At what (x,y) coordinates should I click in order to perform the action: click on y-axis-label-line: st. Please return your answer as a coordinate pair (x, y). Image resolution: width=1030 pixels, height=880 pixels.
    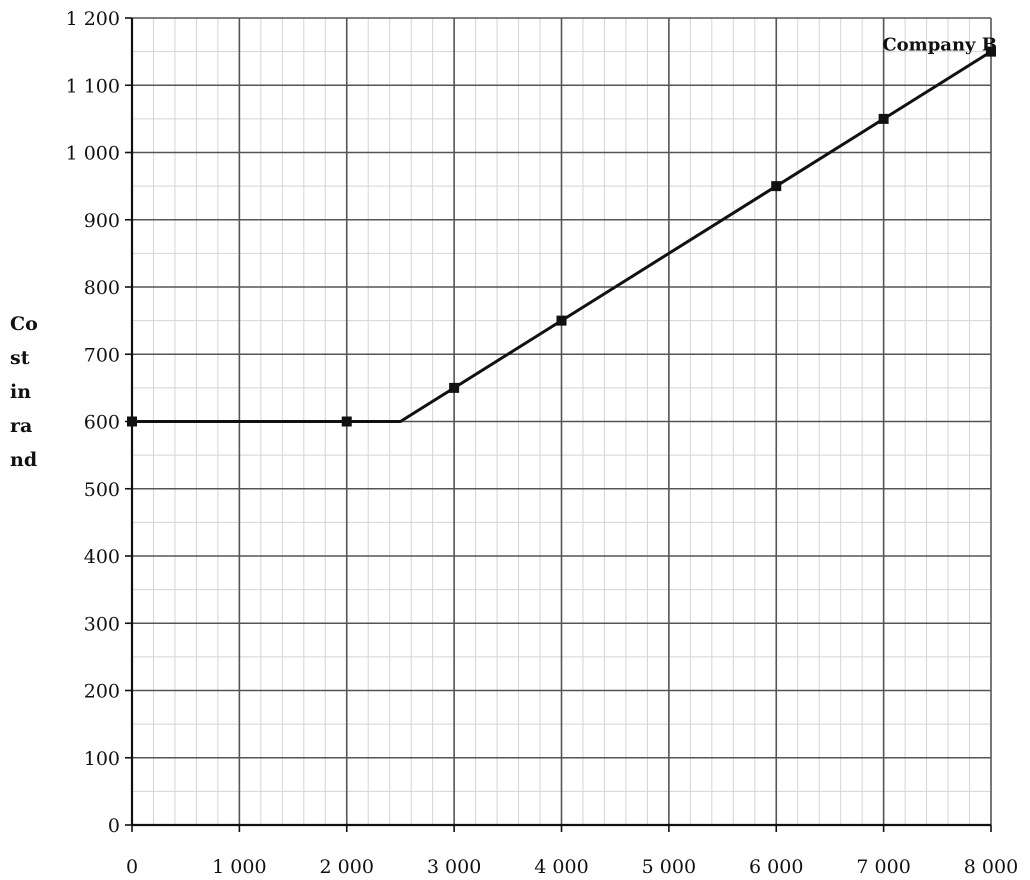
    Looking at the image, I should click on (20, 358).